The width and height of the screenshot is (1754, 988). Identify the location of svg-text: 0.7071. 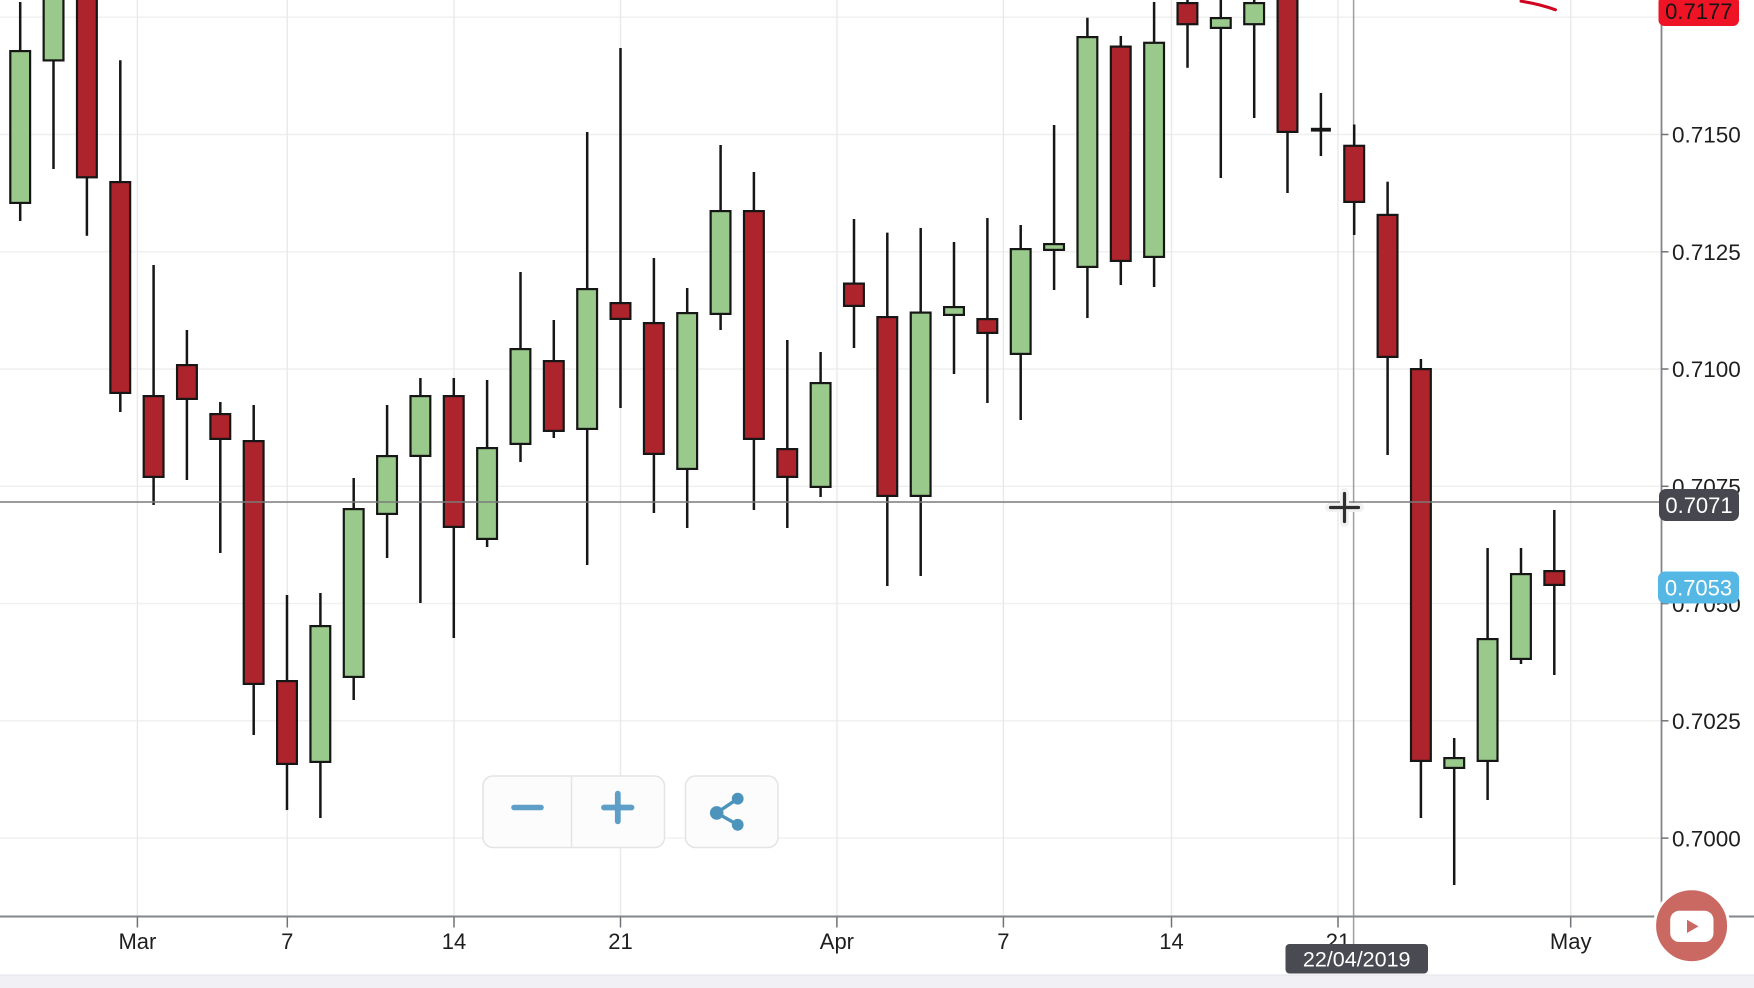
(1698, 505).